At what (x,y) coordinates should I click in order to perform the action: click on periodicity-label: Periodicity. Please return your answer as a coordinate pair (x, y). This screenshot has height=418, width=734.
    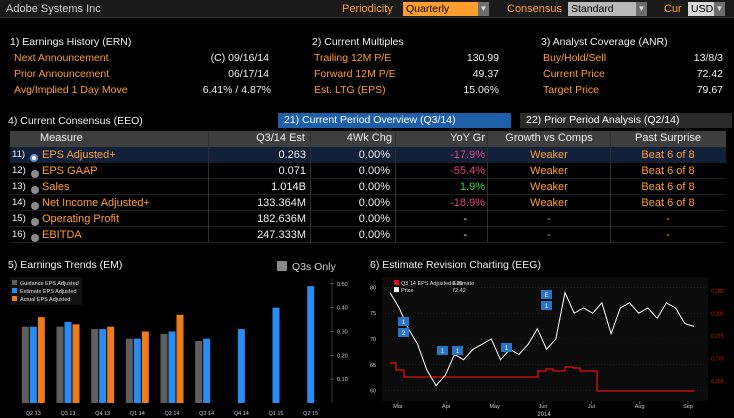
    Looking at the image, I should click on (367, 9).